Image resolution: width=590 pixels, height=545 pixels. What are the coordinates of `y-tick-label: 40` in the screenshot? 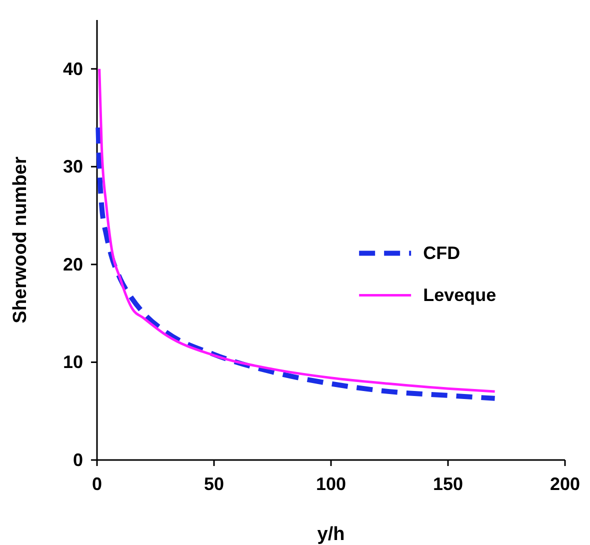 It's located at (72, 68).